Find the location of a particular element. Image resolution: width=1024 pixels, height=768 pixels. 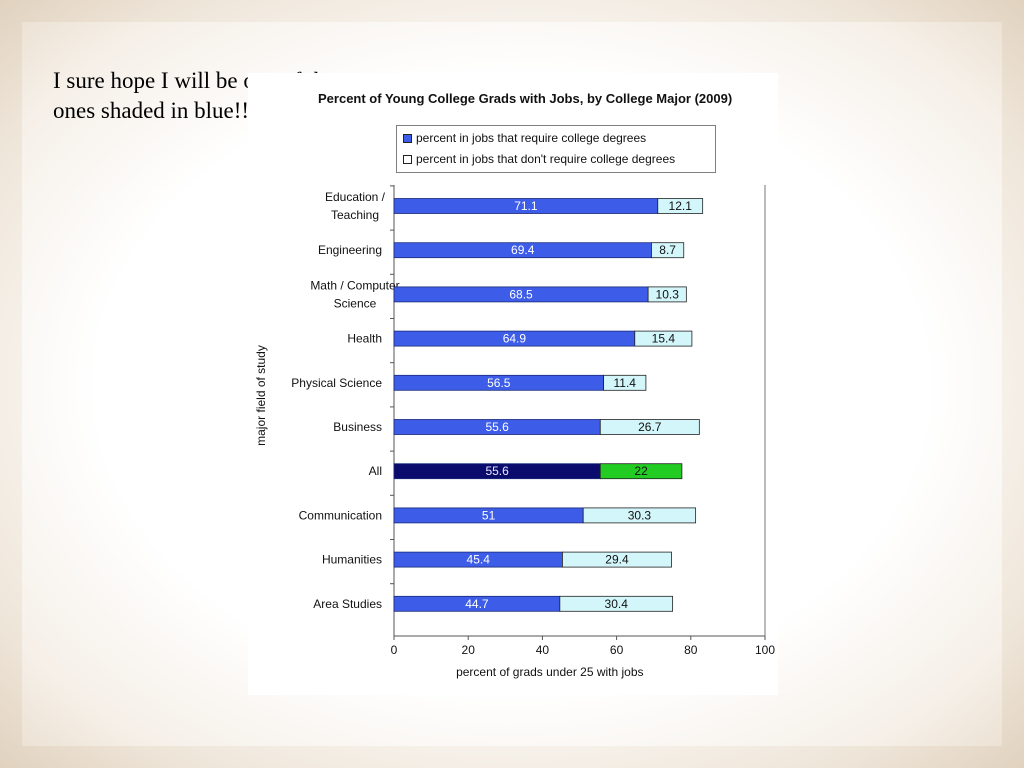

data-label-required: 71.1 is located at coordinates (526, 206).